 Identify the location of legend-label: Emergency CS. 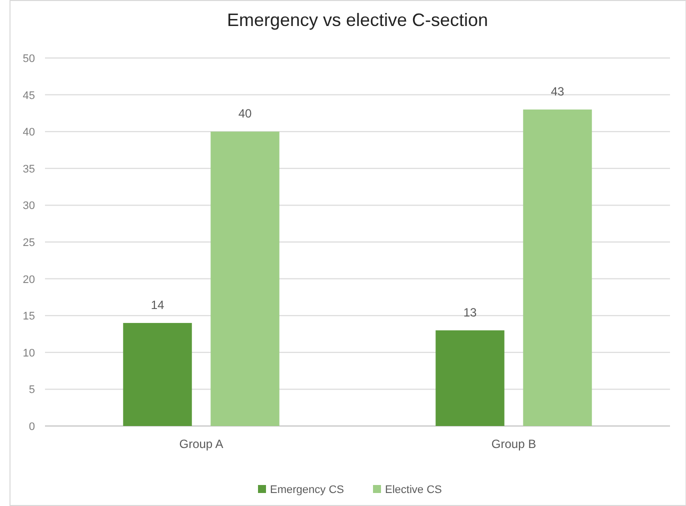
(307, 490).